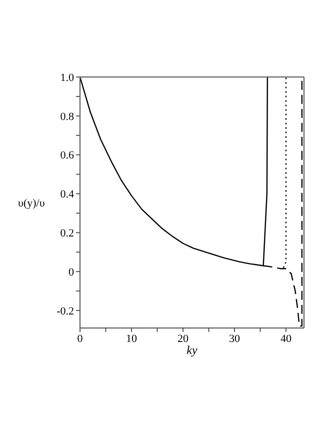 The height and width of the screenshot is (440, 323). I want to click on x-tick-label: 30, so click(234, 338).